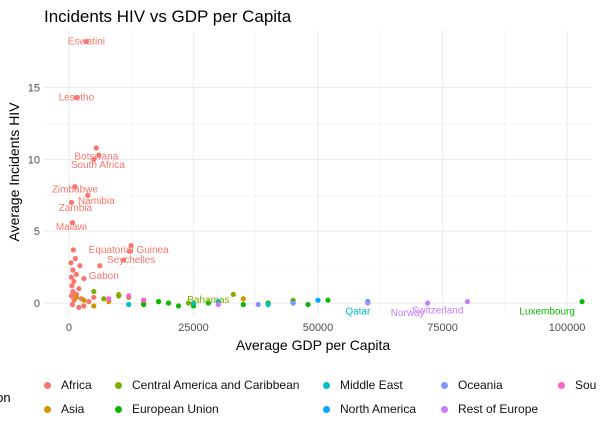 The width and height of the screenshot is (600, 434). What do you see at coordinates (438, 310) in the screenshot?
I see `point-label: Switzerland` at bounding box center [438, 310].